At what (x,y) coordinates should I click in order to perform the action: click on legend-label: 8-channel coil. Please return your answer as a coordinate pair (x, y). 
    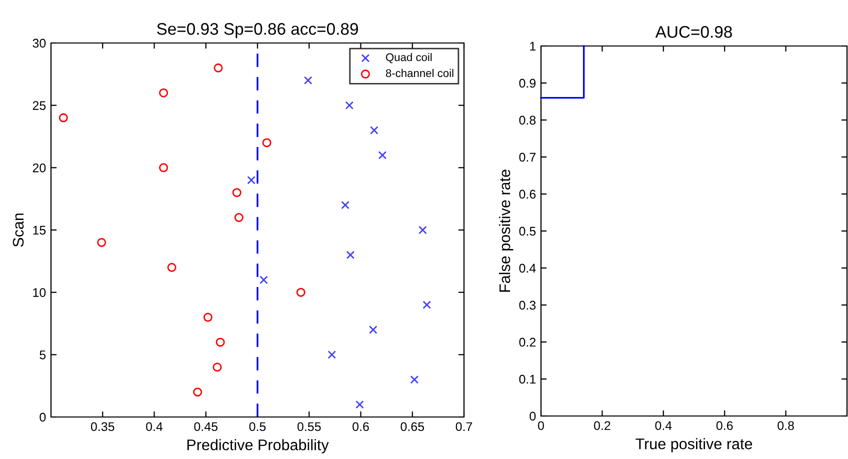
    Looking at the image, I should click on (420, 73).